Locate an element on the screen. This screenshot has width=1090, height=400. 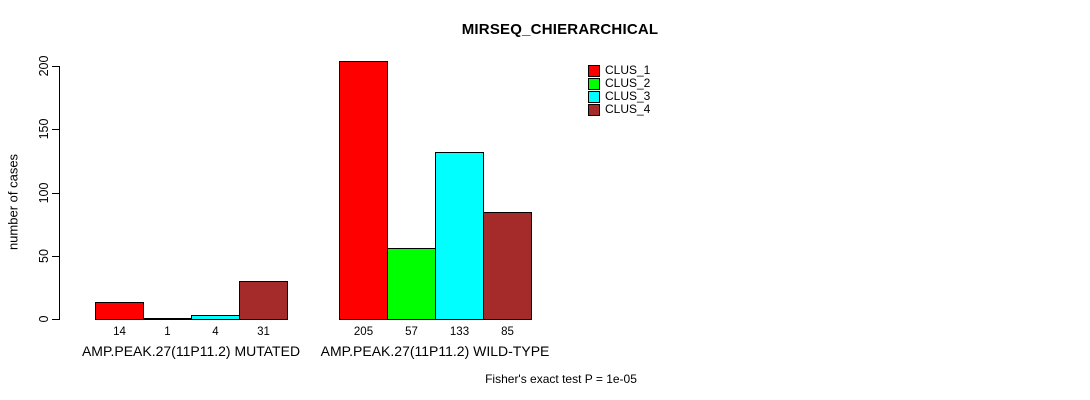
bar-clus_3-group2 is located at coordinates (459, 236).